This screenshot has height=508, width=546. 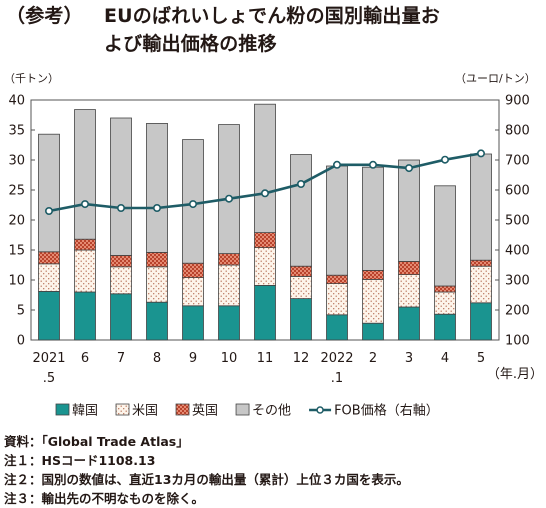 What do you see at coordinates (517, 101) in the screenshot?
I see `y-right-tick-label: 900` at bounding box center [517, 101].